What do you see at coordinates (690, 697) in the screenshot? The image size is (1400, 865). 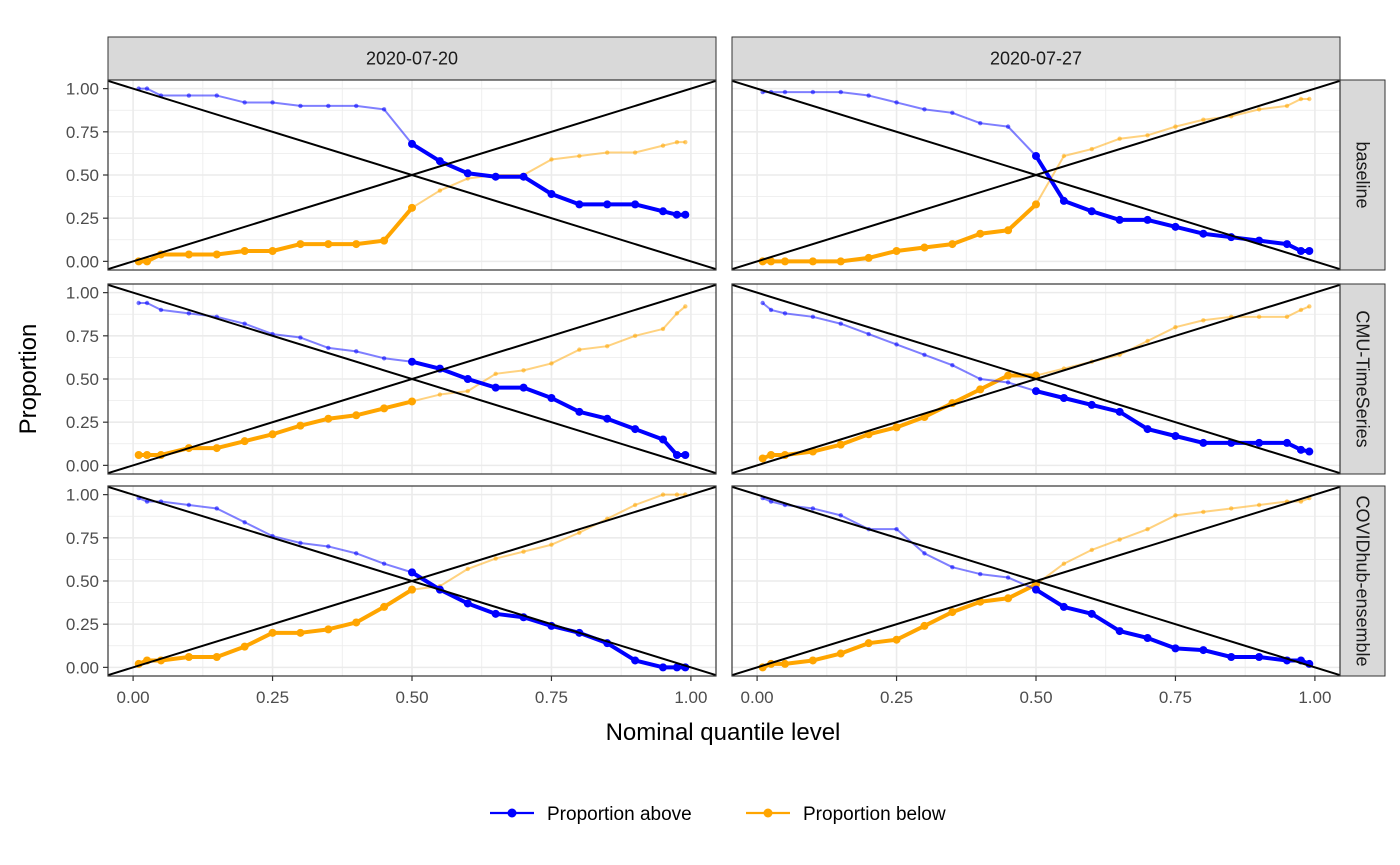 I see `x-tick-label: 1.00` at bounding box center [690, 697].